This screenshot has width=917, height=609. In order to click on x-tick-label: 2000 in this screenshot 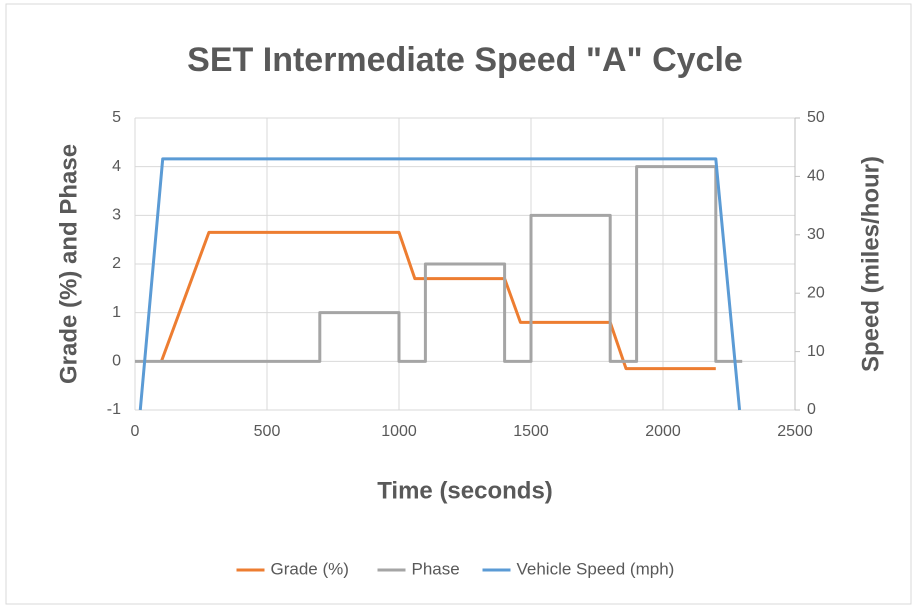, I will do `click(663, 431)`.